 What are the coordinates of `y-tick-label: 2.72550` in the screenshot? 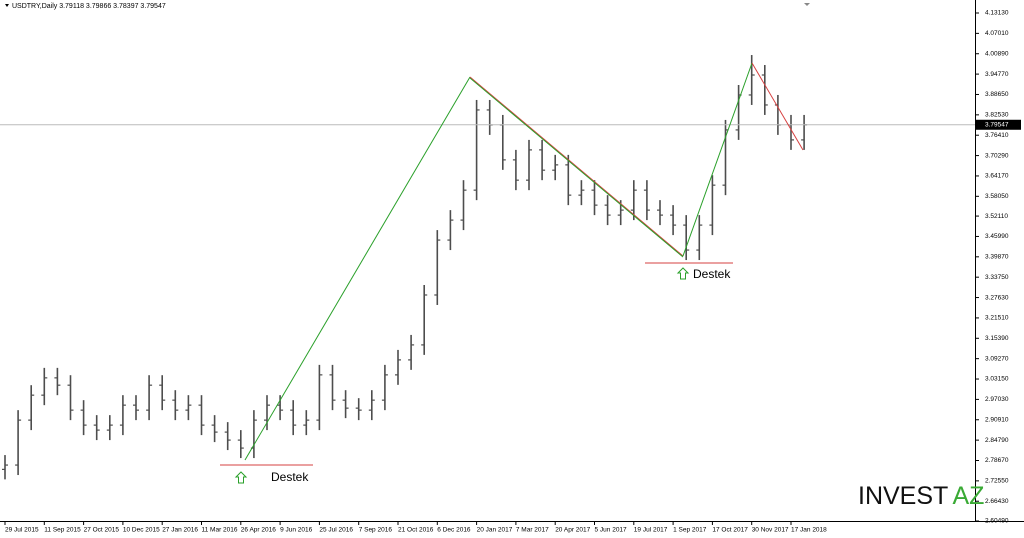 It's located at (997, 481).